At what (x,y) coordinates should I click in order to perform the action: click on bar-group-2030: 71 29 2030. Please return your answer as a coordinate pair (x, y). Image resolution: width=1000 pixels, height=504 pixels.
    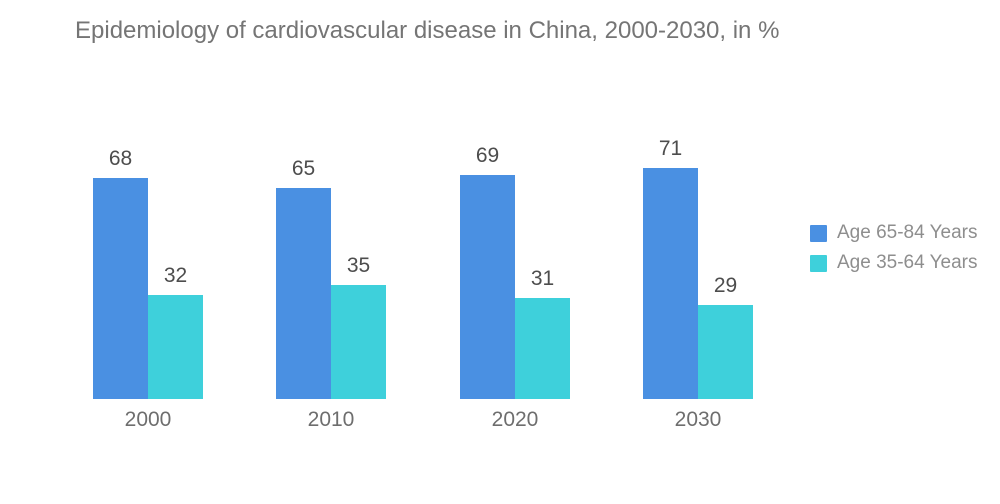
    Looking at the image, I should click on (698, 284).